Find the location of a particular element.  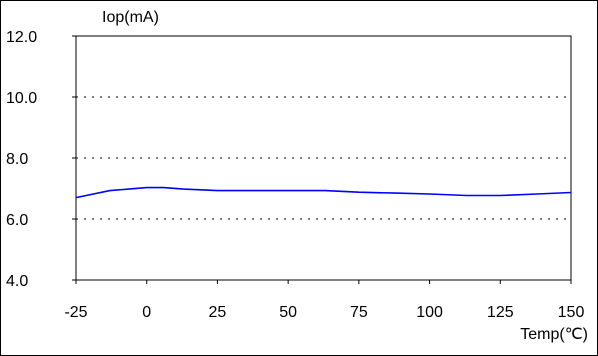

y-tick-label: 6.0 is located at coordinates (17, 220).